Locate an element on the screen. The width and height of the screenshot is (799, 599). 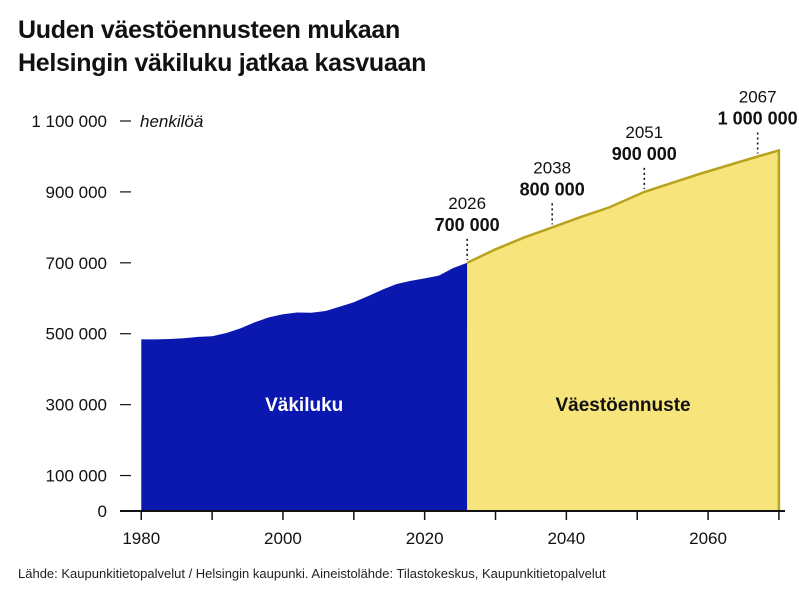
y-tick-label: 100 000 is located at coordinates (76, 476).